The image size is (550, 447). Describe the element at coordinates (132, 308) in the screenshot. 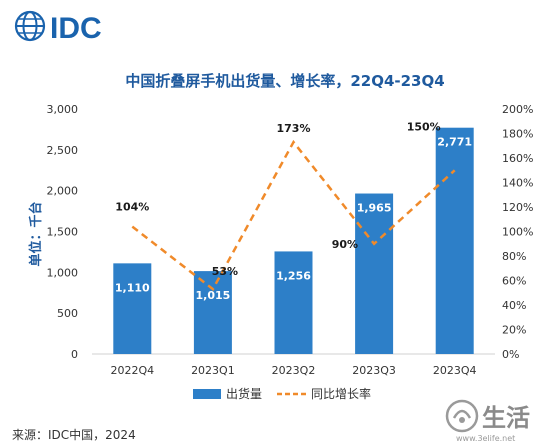

I see `bar-2022q4` at that location.